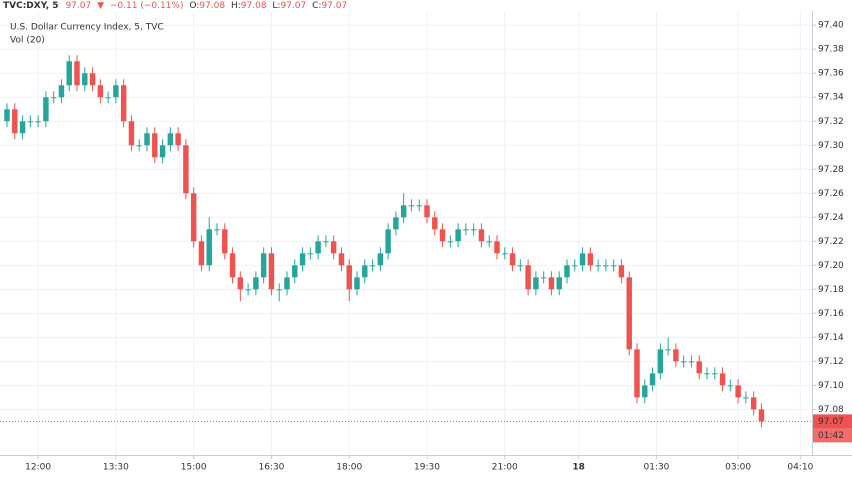 Image resolution: width=852 pixels, height=485 pixels. What do you see at coordinates (831, 338) in the screenshot?
I see `y-tick-label: 97.14` at bounding box center [831, 338].